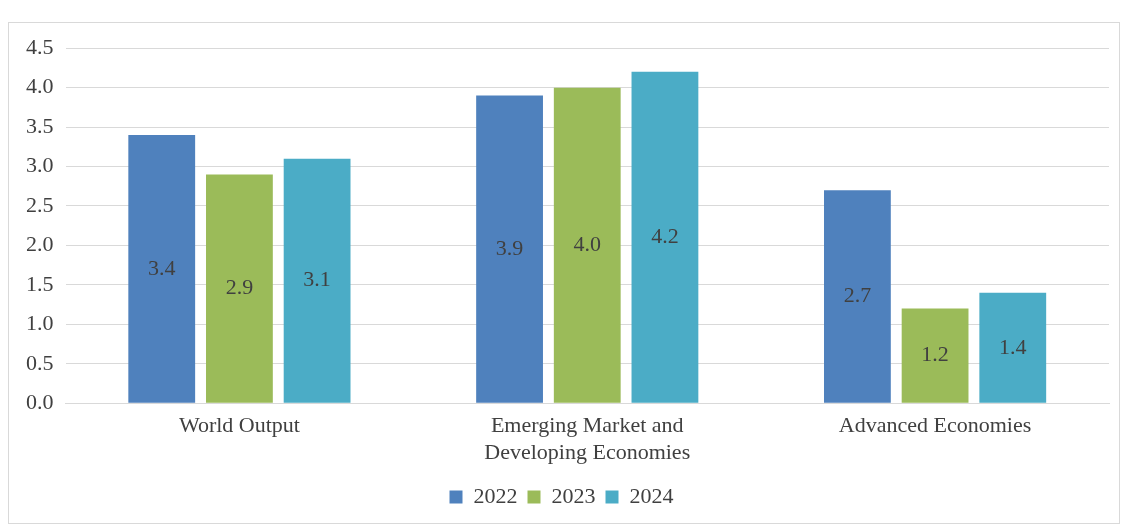 The height and width of the screenshot is (532, 1130). I want to click on data-label: 1.4, so click(1013, 346).